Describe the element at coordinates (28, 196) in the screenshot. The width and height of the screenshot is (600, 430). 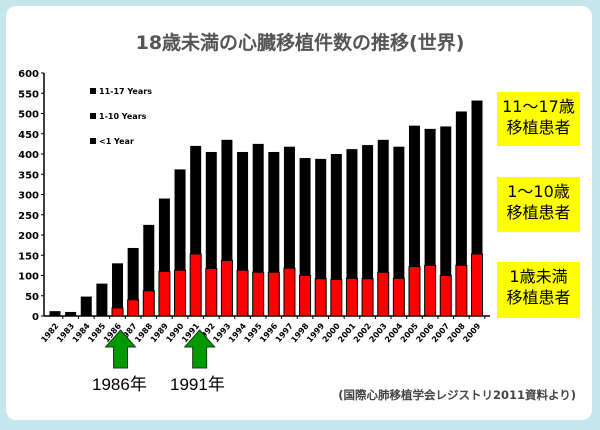
I see `y-tick-label: 300` at that location.